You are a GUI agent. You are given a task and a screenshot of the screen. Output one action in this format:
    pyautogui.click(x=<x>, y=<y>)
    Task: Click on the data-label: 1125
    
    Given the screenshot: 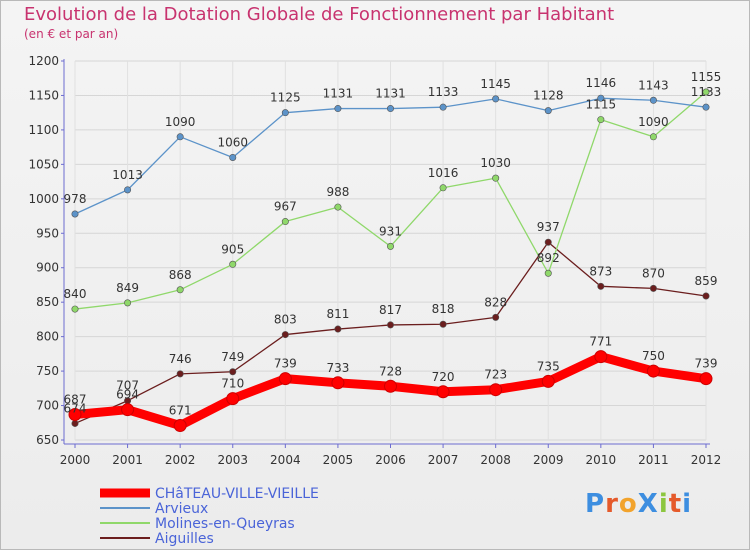 What is the action you would take?
    pyautogui.click(x=285, y=98)
    